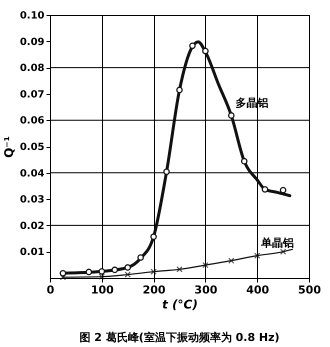 The height and width of the screenshot is (347, 330). Describe the element at coordinates (179, 337) in the screenshot. I see `text: 图 2 葛氏峰(室温下振动频率为 0.8 Hz)` at that location.